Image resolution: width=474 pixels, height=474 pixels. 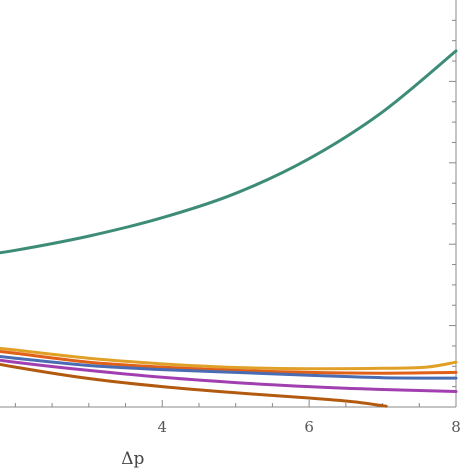 I want to click on x-axis-label: Δp, so click(x=132, y=459).